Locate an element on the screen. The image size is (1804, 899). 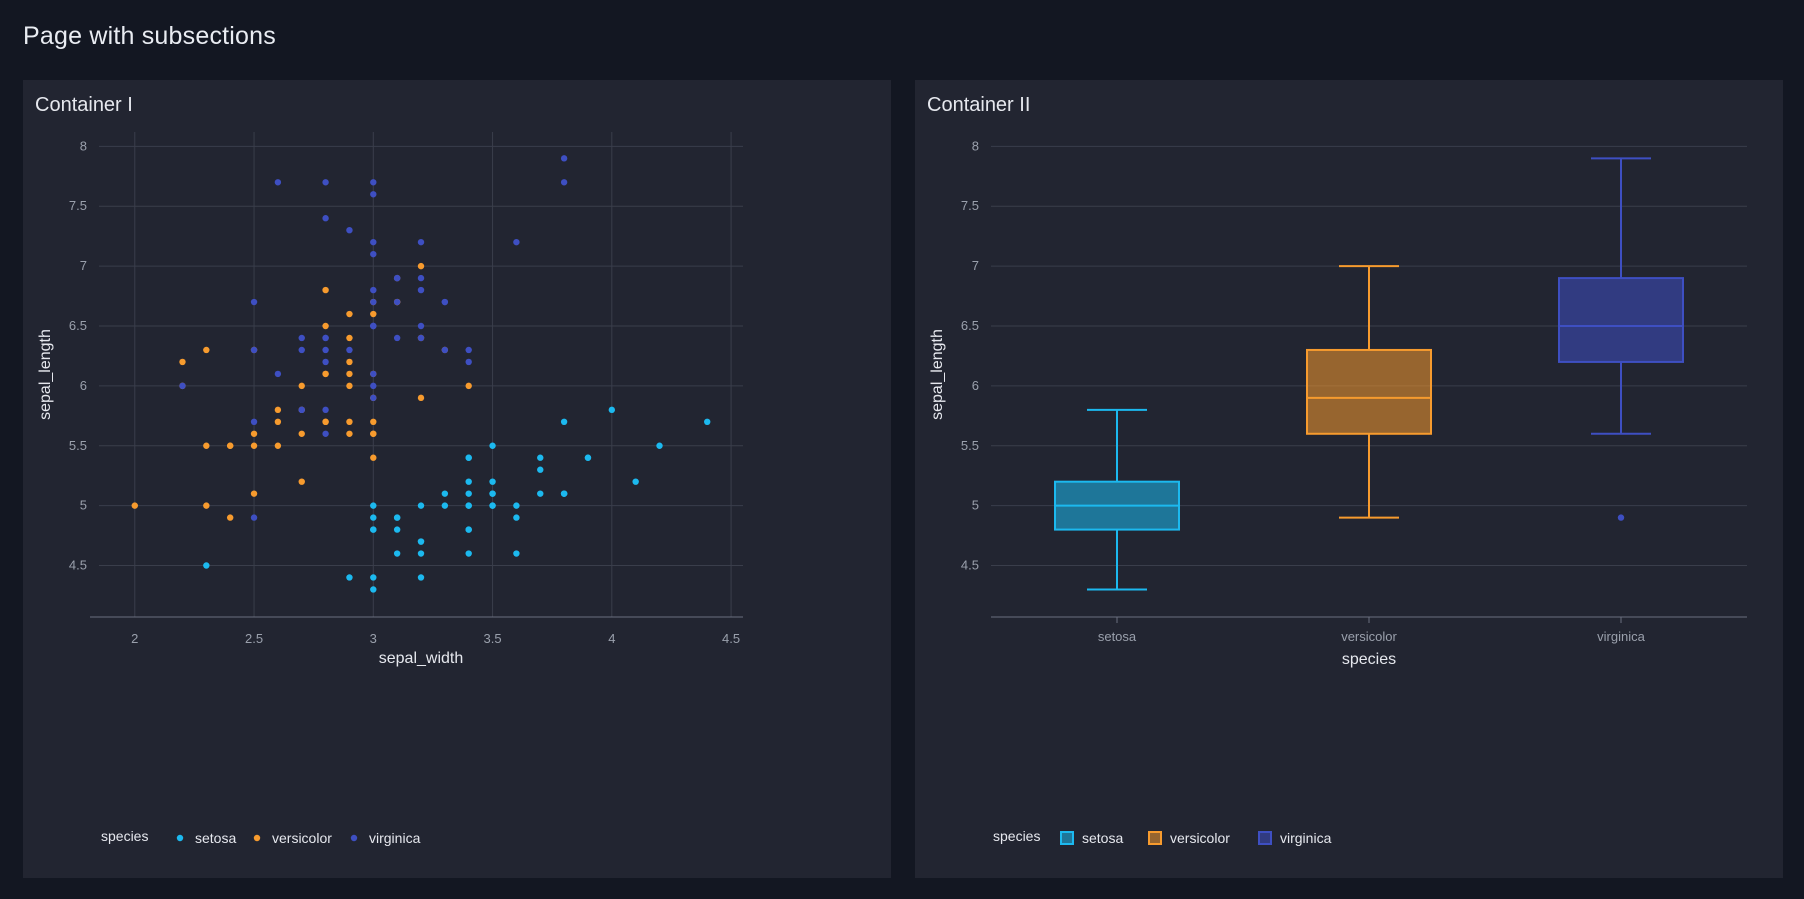
box-versicolor is located at coordinates (1369, 392).